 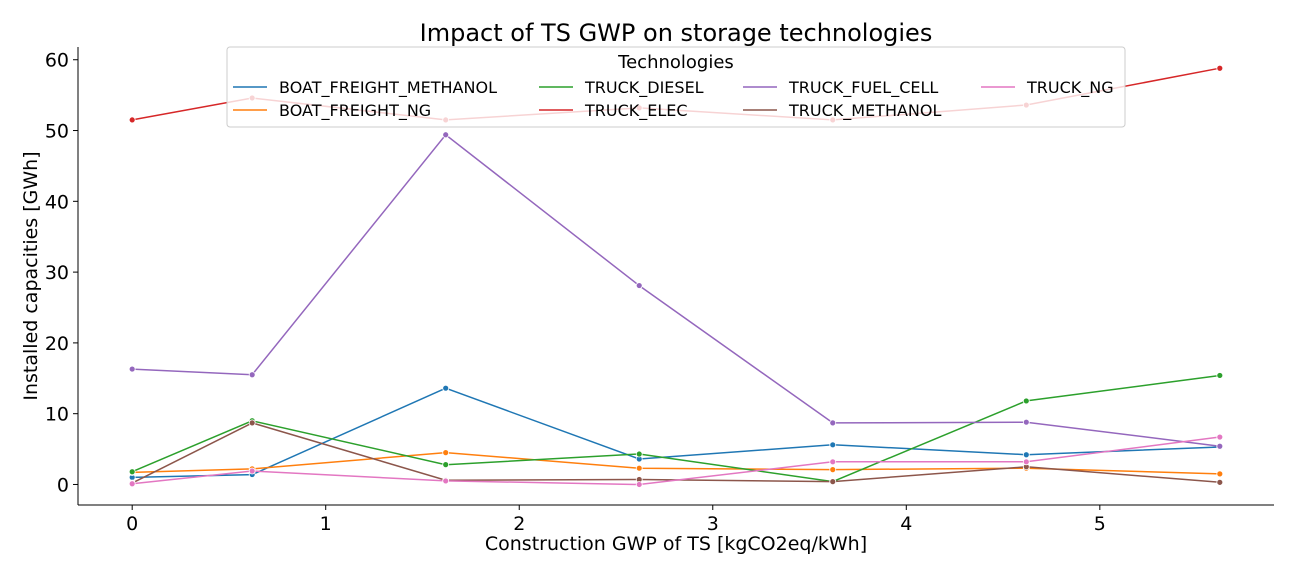 I want to click on x-tick-label: 0, so click(x=132, y=524).